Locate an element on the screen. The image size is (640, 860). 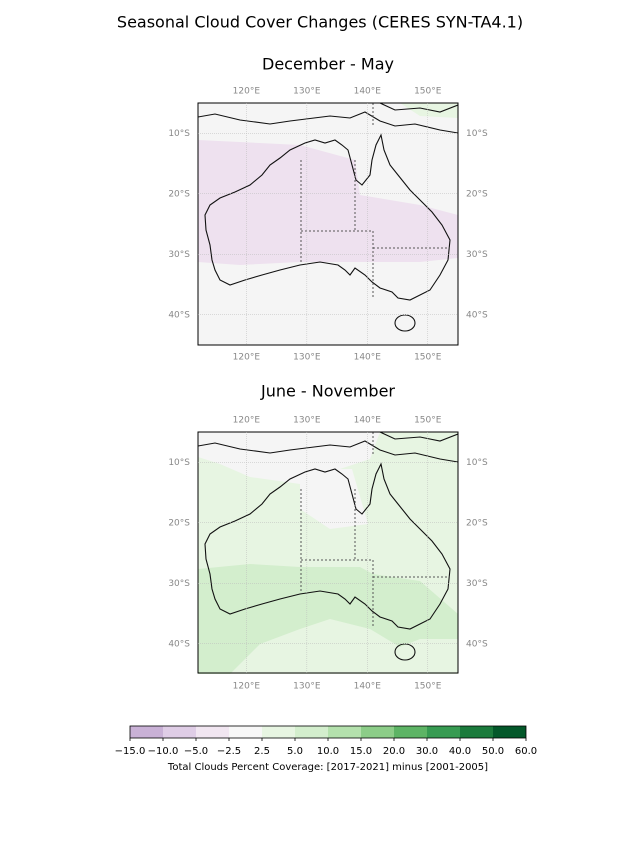
colorbar-tick-label: 50.0 is located at coordinates (493, 751).